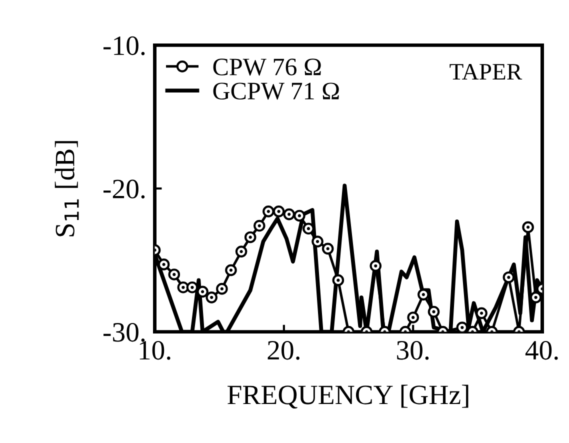  I want to click on x-tick-label: 40., so click(541, 350).